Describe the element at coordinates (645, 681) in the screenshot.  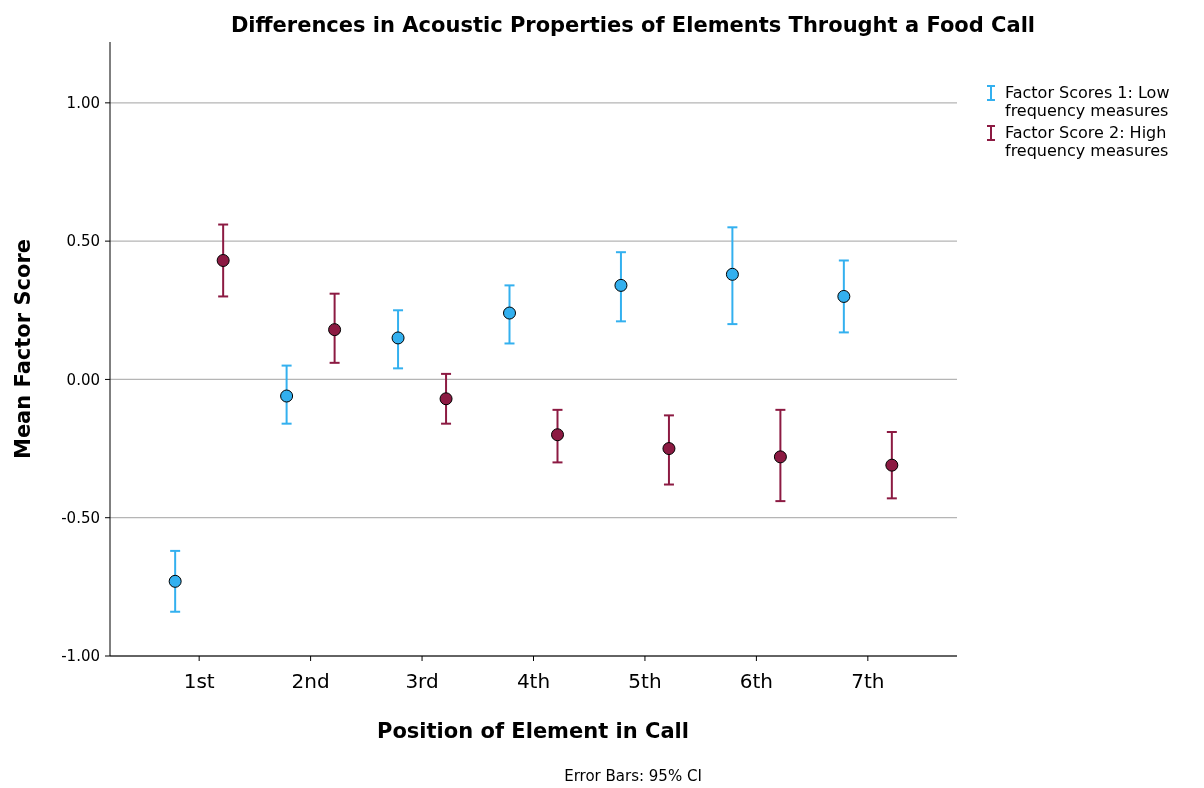
I see `x-tick-label: 5th` at that location.